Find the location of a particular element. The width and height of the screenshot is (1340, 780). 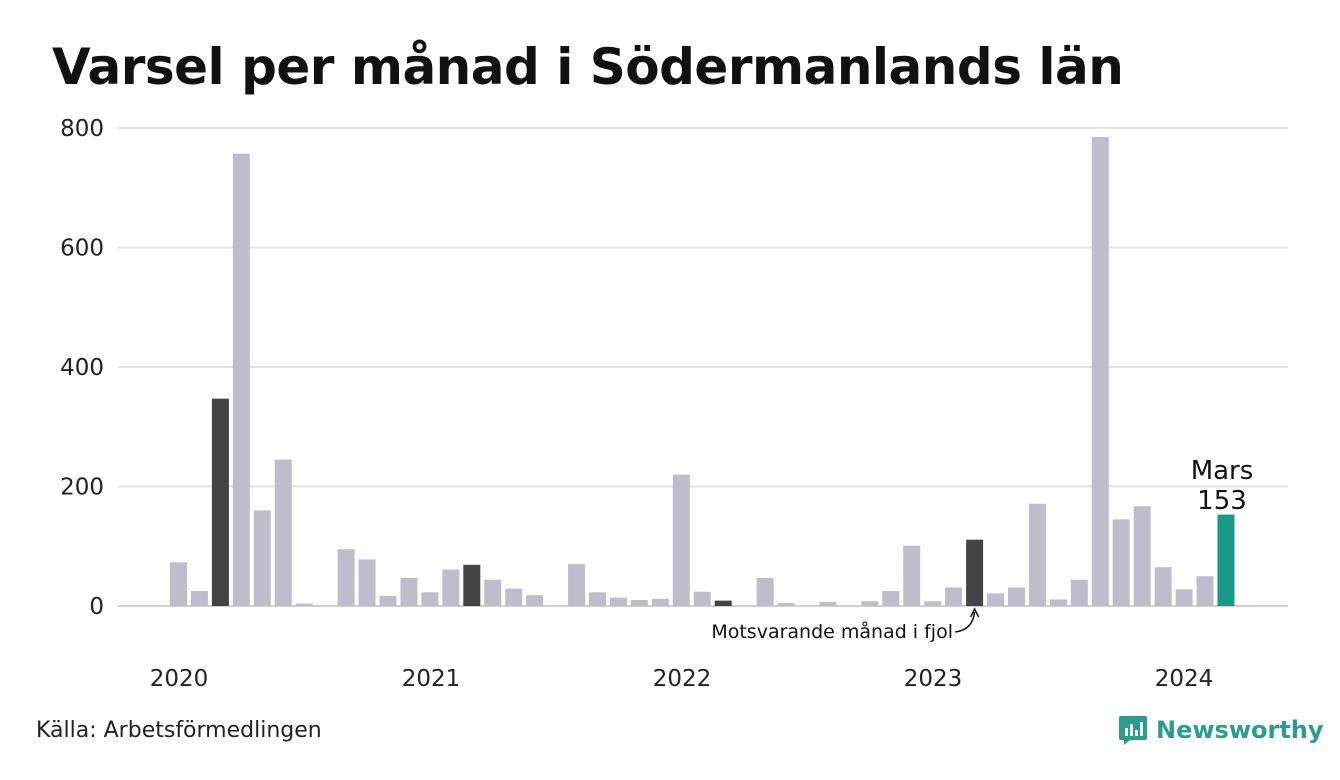

x-axis-year-labels: 2020 2021 2022 2023 2024 is located at coordinates (682, 679).